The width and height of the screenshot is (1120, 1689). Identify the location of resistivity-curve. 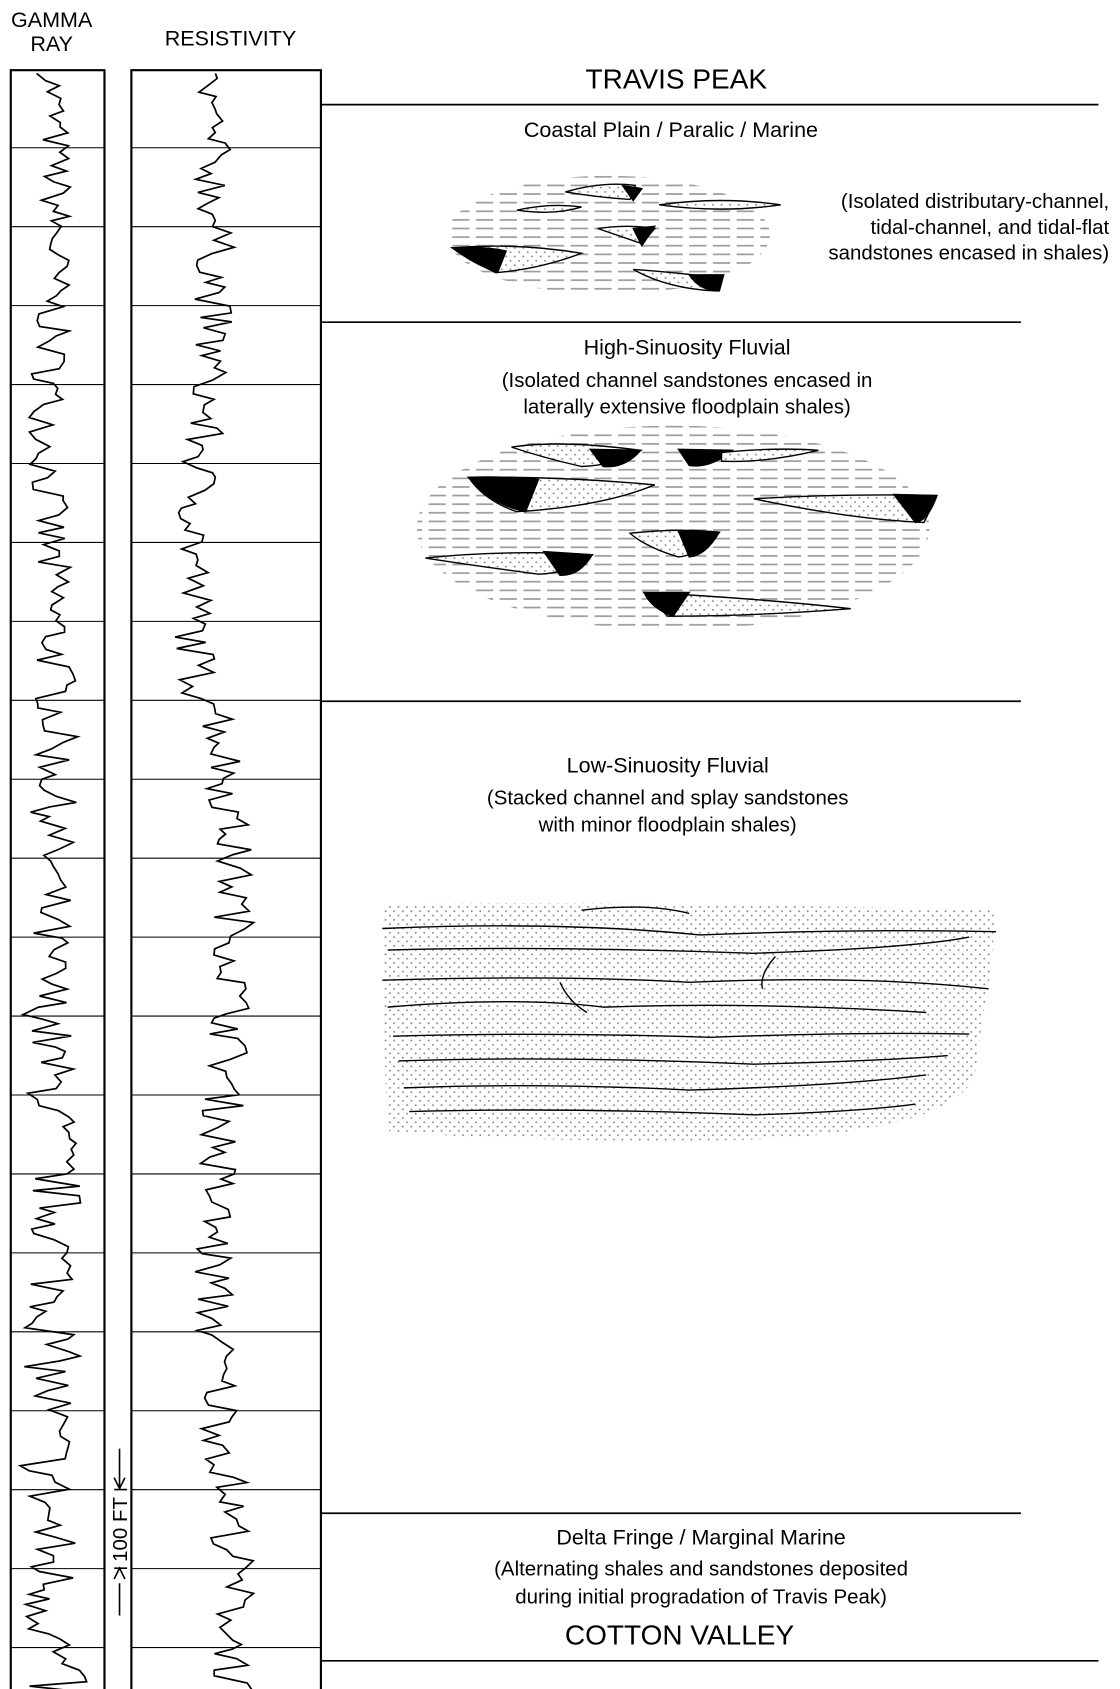
(215, 881).